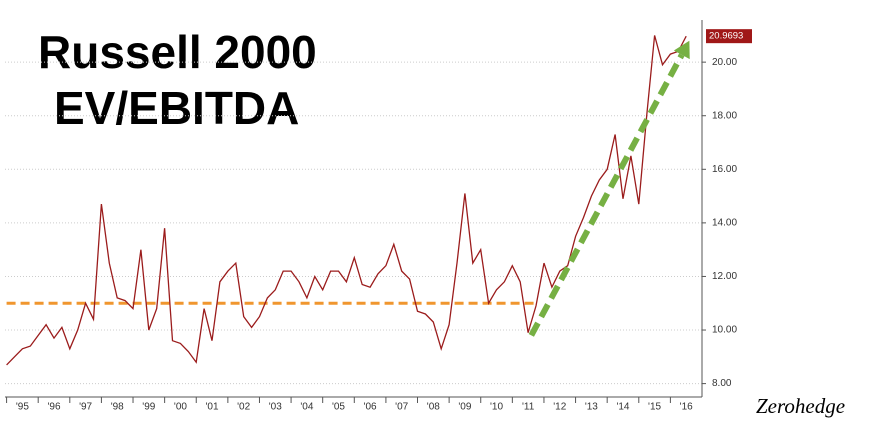 This screenshot has width=896, height=446. Describe the element at coordinates (591, 407) in the screenshot. I see `x-tick-label: '13` at that location.